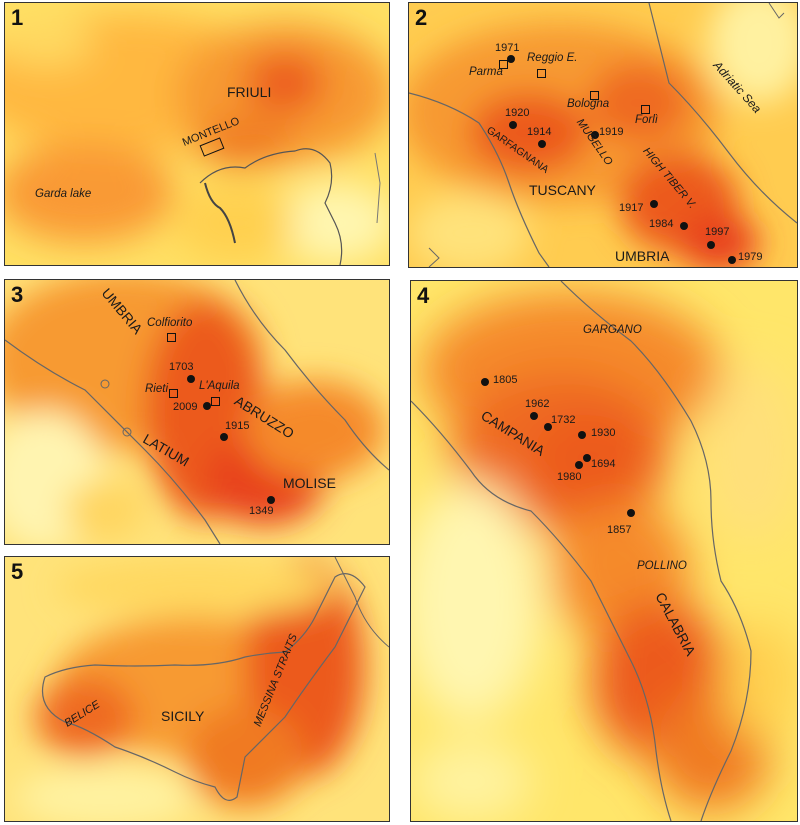  Describe the element at coordinates (631, 208) in the screenshot. I see `year-label: 1917` at that location.